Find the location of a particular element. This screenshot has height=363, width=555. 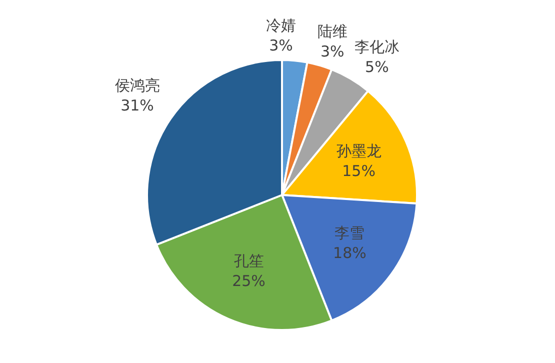

data-label: 31% is located at coordinates (137, 105).